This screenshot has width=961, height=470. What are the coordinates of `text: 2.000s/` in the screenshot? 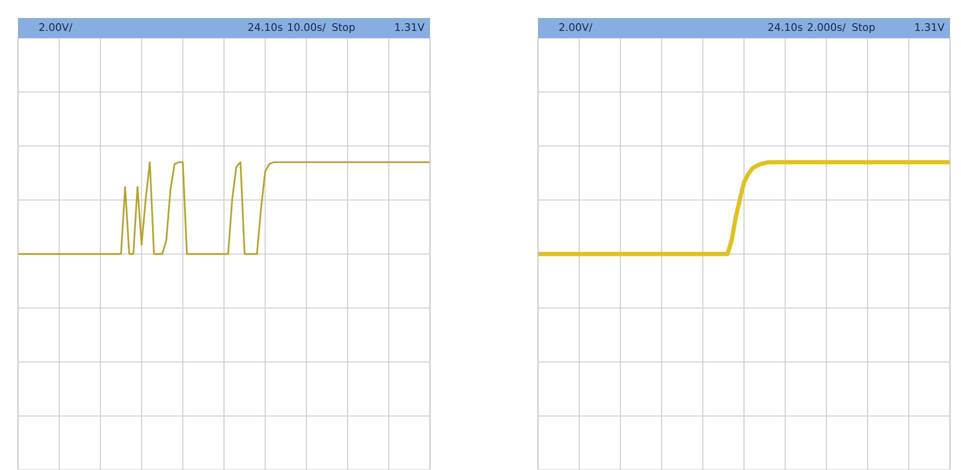 It's located at (827, 27).